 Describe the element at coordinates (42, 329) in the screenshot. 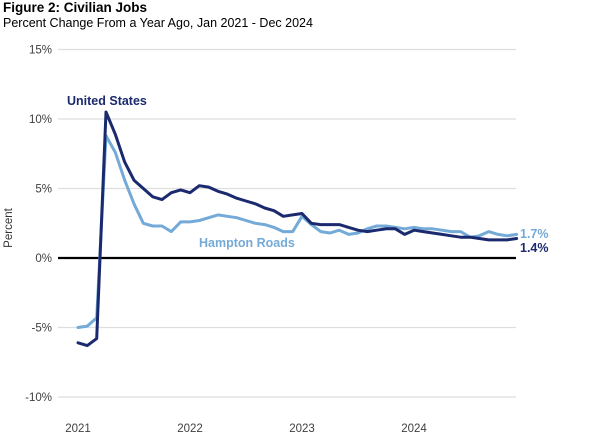

I see `y-axis-tick-label: -5%` at that location.